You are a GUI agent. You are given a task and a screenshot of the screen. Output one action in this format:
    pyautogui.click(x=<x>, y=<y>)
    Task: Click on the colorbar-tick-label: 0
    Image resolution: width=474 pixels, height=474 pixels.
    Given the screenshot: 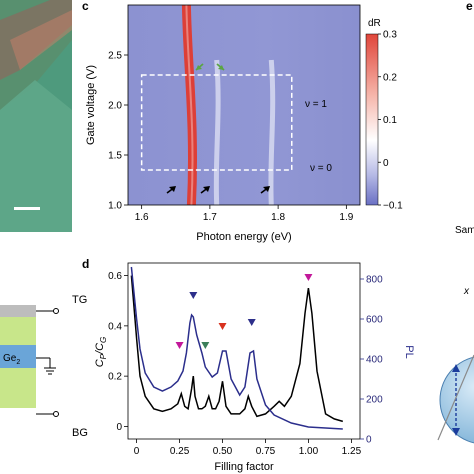 What is the action you would take?
    pyautogui.click(x=386, y=163)
    